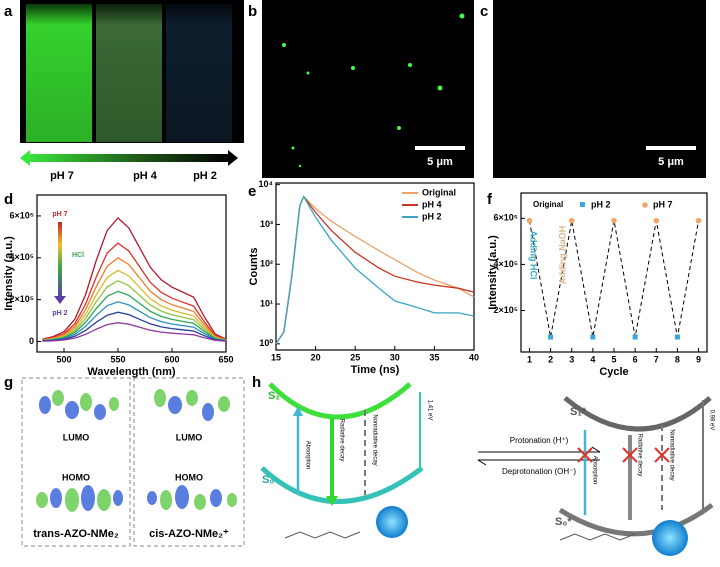 This screenshot has height=567, width=720. I want to click on panel-label: c, so click(484, 11).